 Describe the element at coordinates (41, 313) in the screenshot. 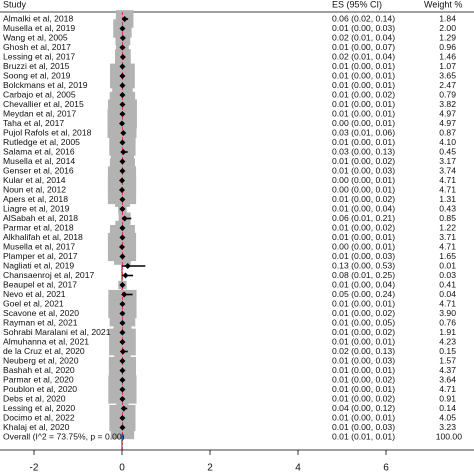

I see `study-label: Scavone et al, 2020` at that location.